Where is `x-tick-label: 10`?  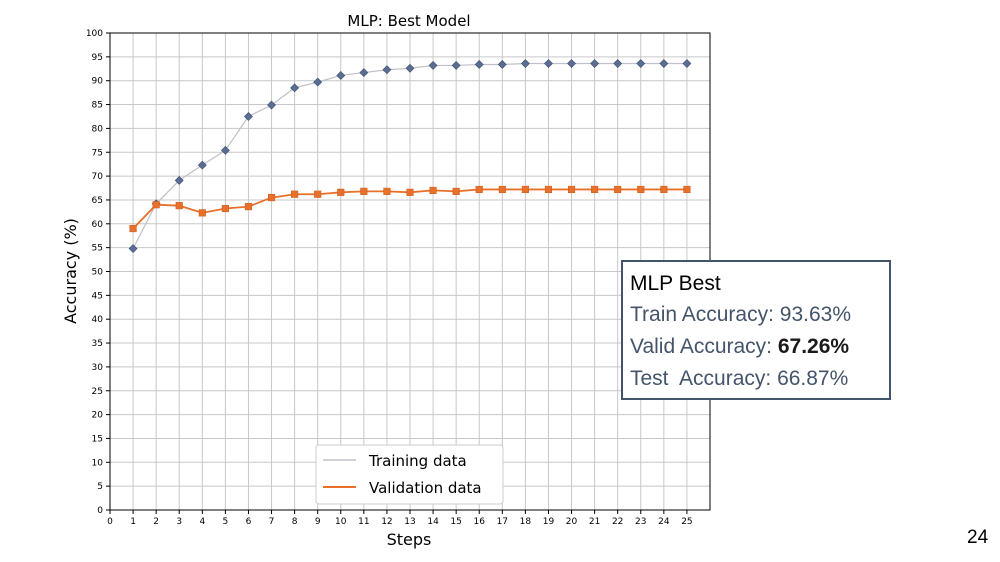
x-tick-label: 10 is located at coordinates (341, 522).